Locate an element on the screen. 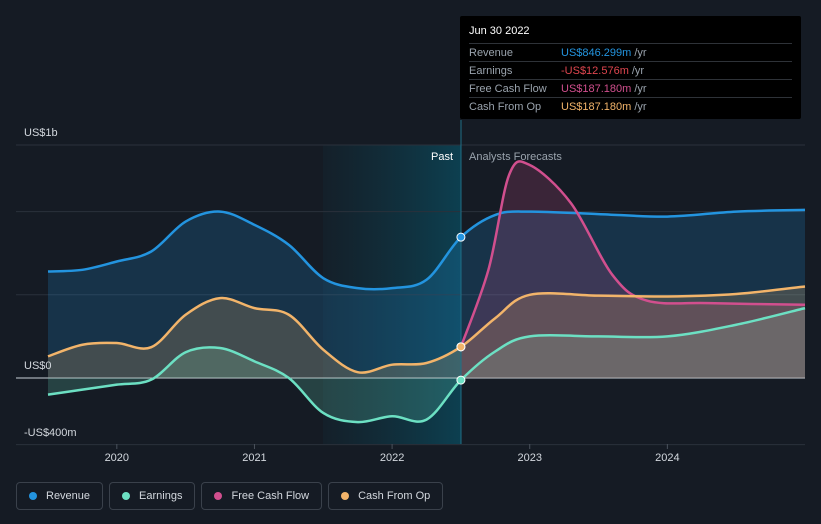  y-label-bottom: -US$400m is located at coordinates (50, 433).